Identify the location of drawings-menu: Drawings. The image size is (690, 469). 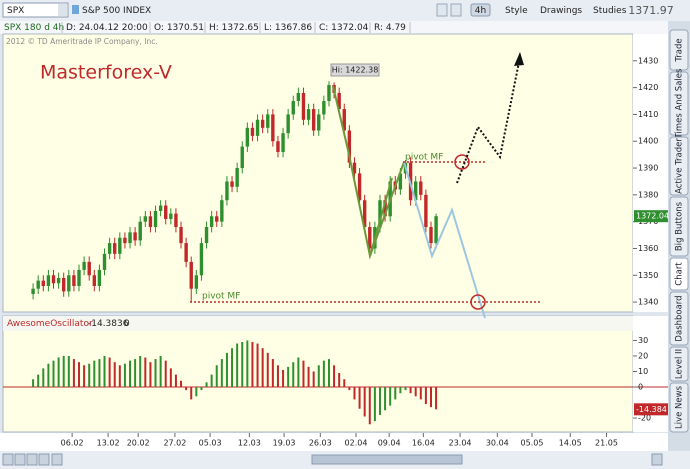
(561, 11).